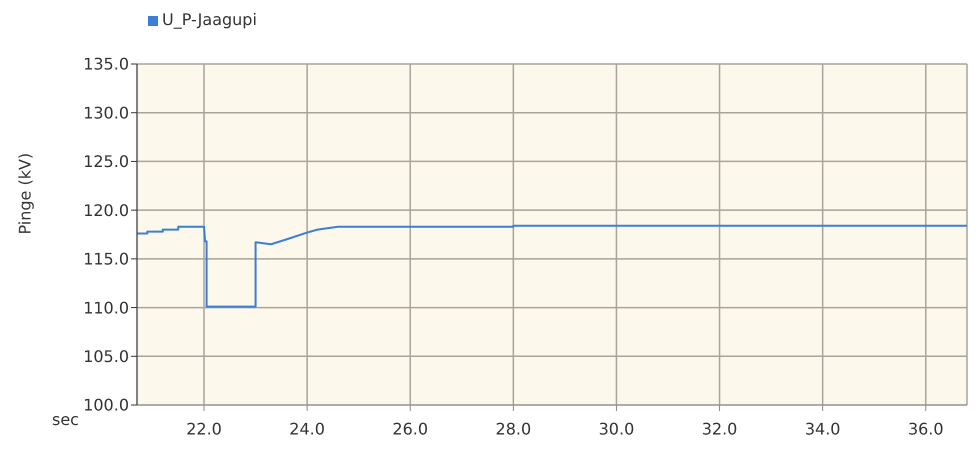 This screenshot has width=979, height=459. What do you see at coordinates (410, 428) in the screenshot?
I see `x-tick-label: 26.0` at bounding box center [410, 428].